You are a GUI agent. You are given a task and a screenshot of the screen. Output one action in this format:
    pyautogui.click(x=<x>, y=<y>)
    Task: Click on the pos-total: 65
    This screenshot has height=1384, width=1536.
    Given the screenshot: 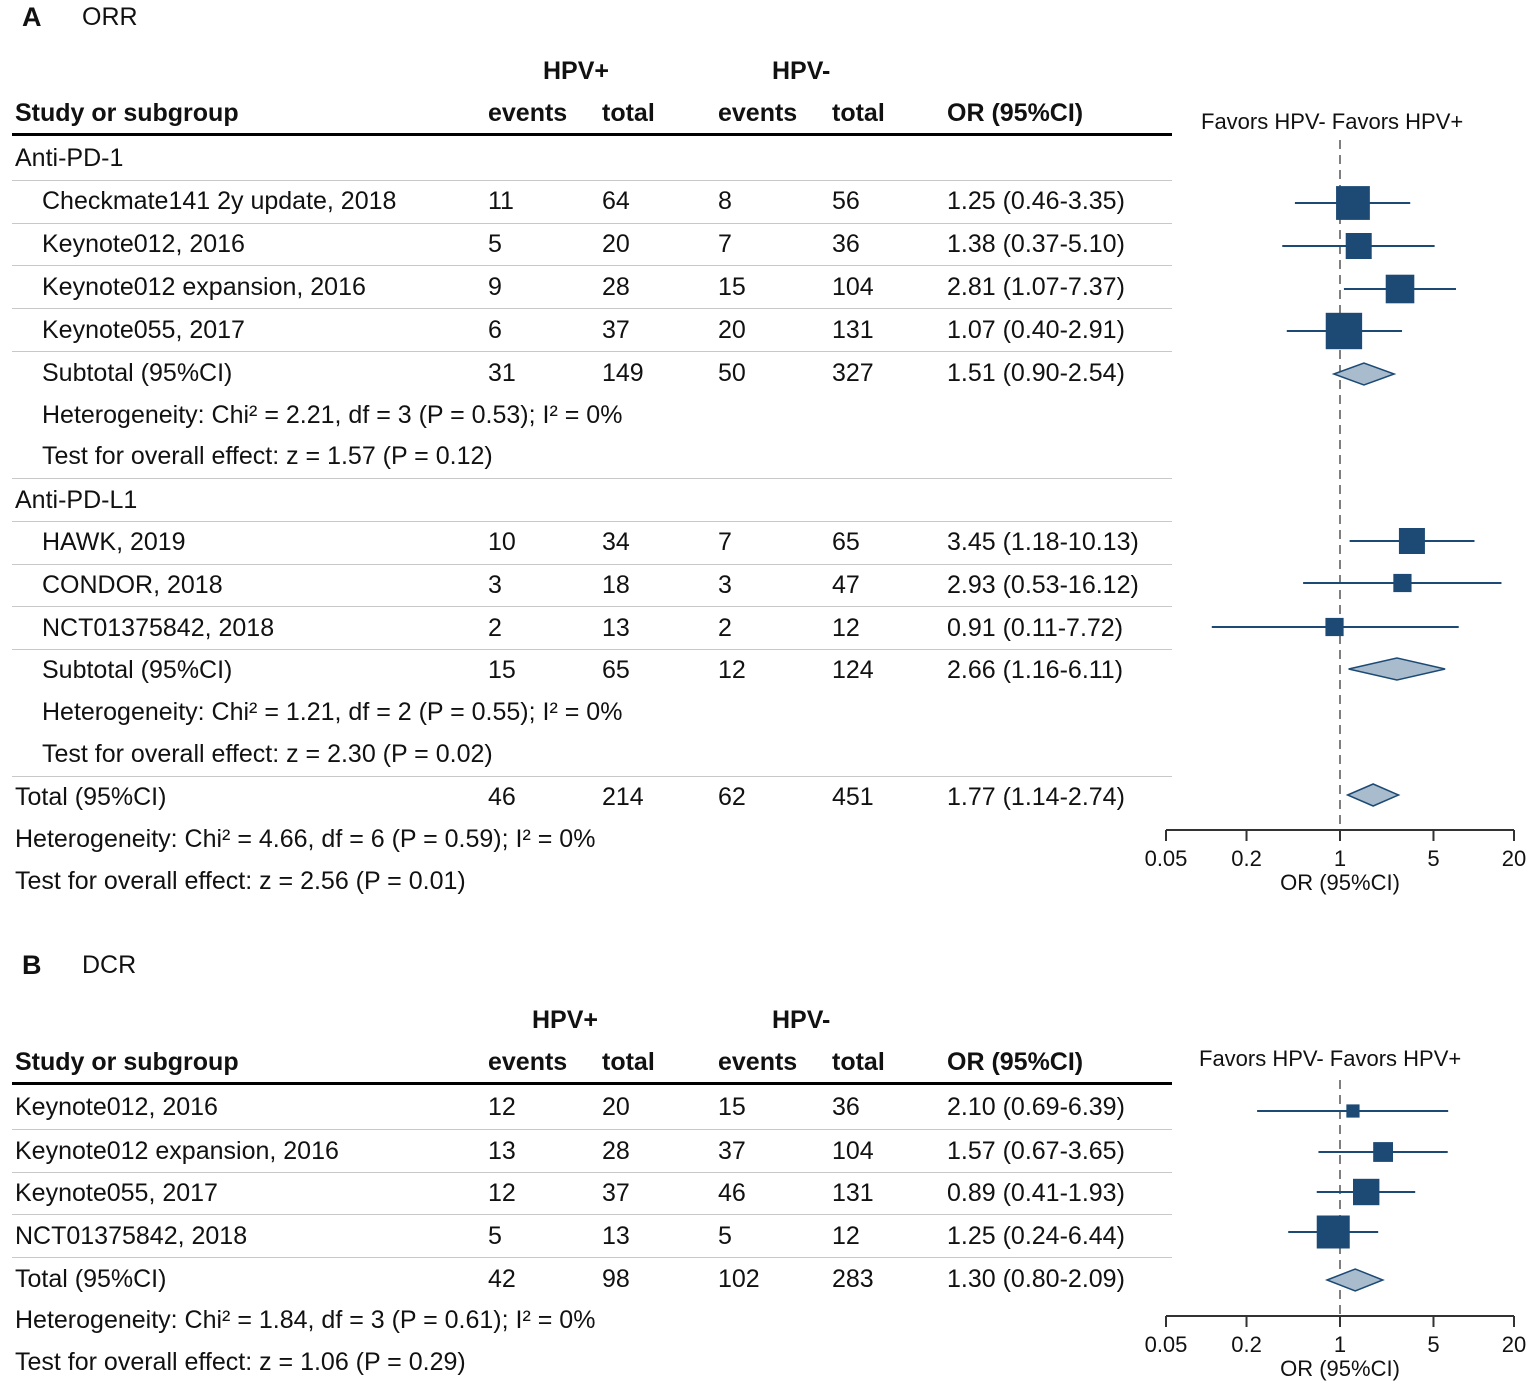 What is the action you would take?
    pyautogui.click(x=616, y=670)
    